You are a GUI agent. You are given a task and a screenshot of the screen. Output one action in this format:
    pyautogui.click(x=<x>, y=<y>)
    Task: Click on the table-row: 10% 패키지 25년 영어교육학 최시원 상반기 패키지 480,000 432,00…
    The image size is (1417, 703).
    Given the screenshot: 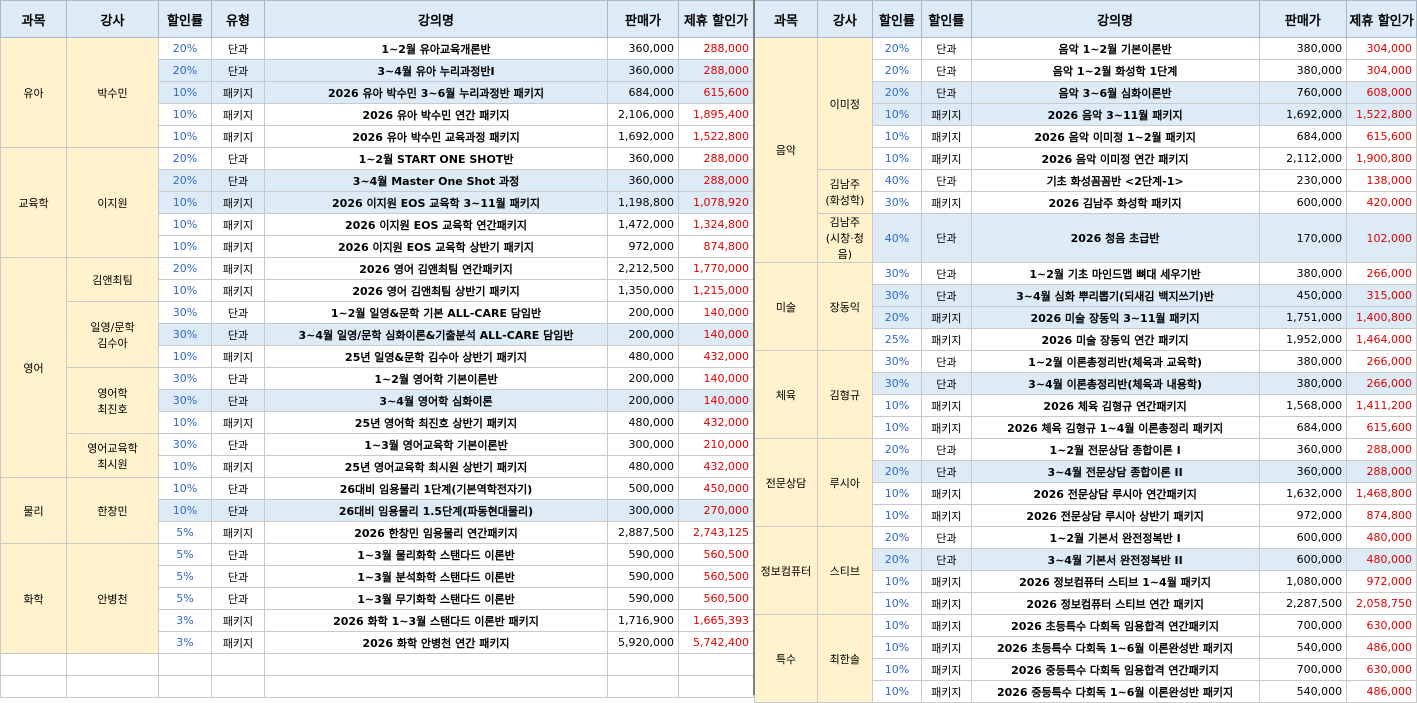 What is the action you would take?
    pyautogui.click(x=377, y=466)
    